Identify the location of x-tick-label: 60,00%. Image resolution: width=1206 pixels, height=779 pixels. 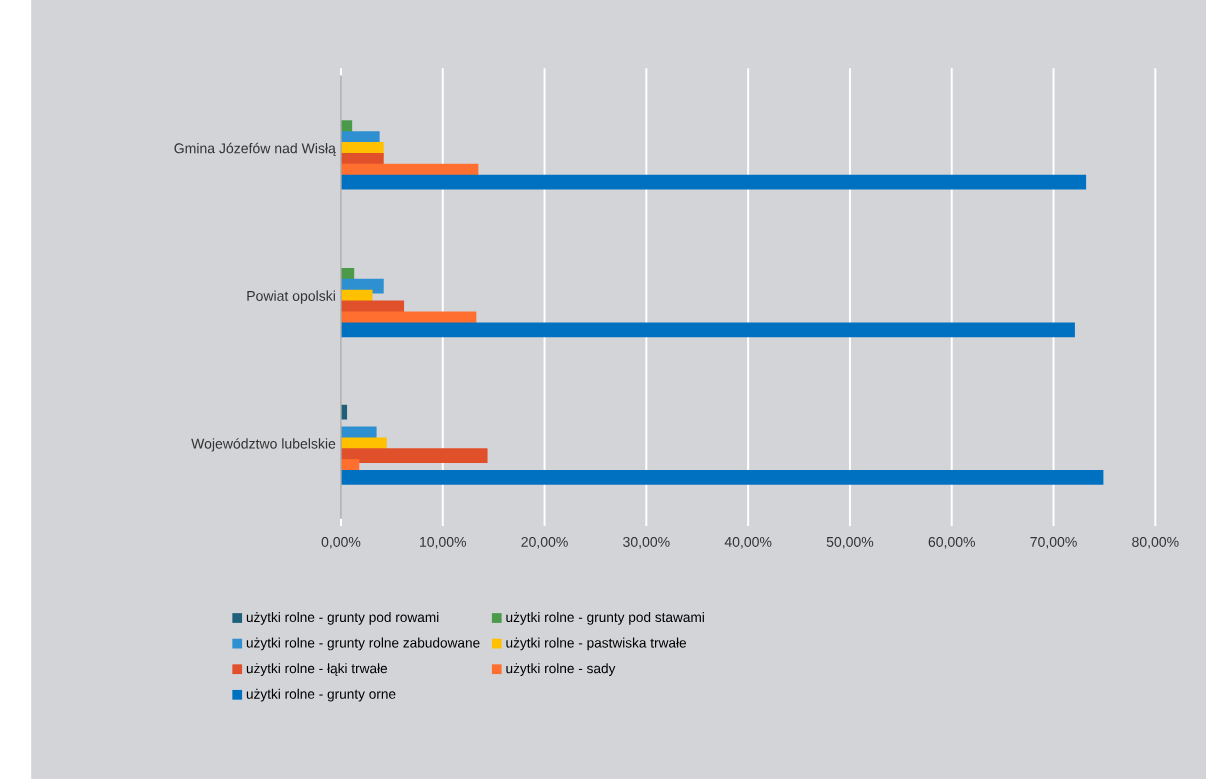
(952, 542).